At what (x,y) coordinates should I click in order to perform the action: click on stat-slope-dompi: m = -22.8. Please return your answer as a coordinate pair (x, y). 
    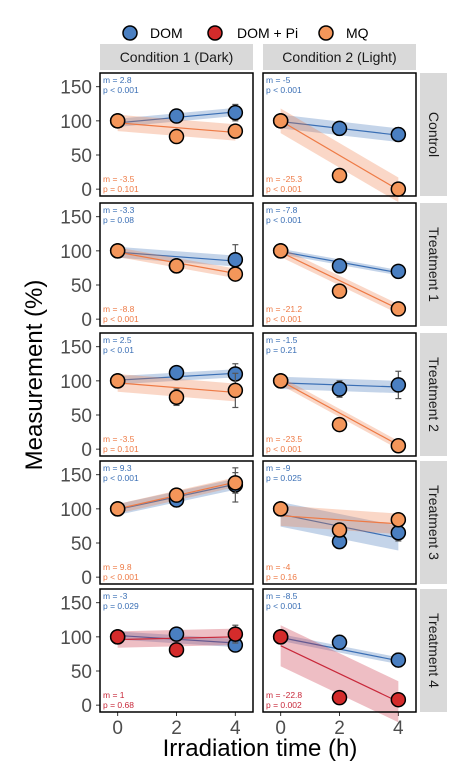
    Looking at the image, I should click on (284, 695).